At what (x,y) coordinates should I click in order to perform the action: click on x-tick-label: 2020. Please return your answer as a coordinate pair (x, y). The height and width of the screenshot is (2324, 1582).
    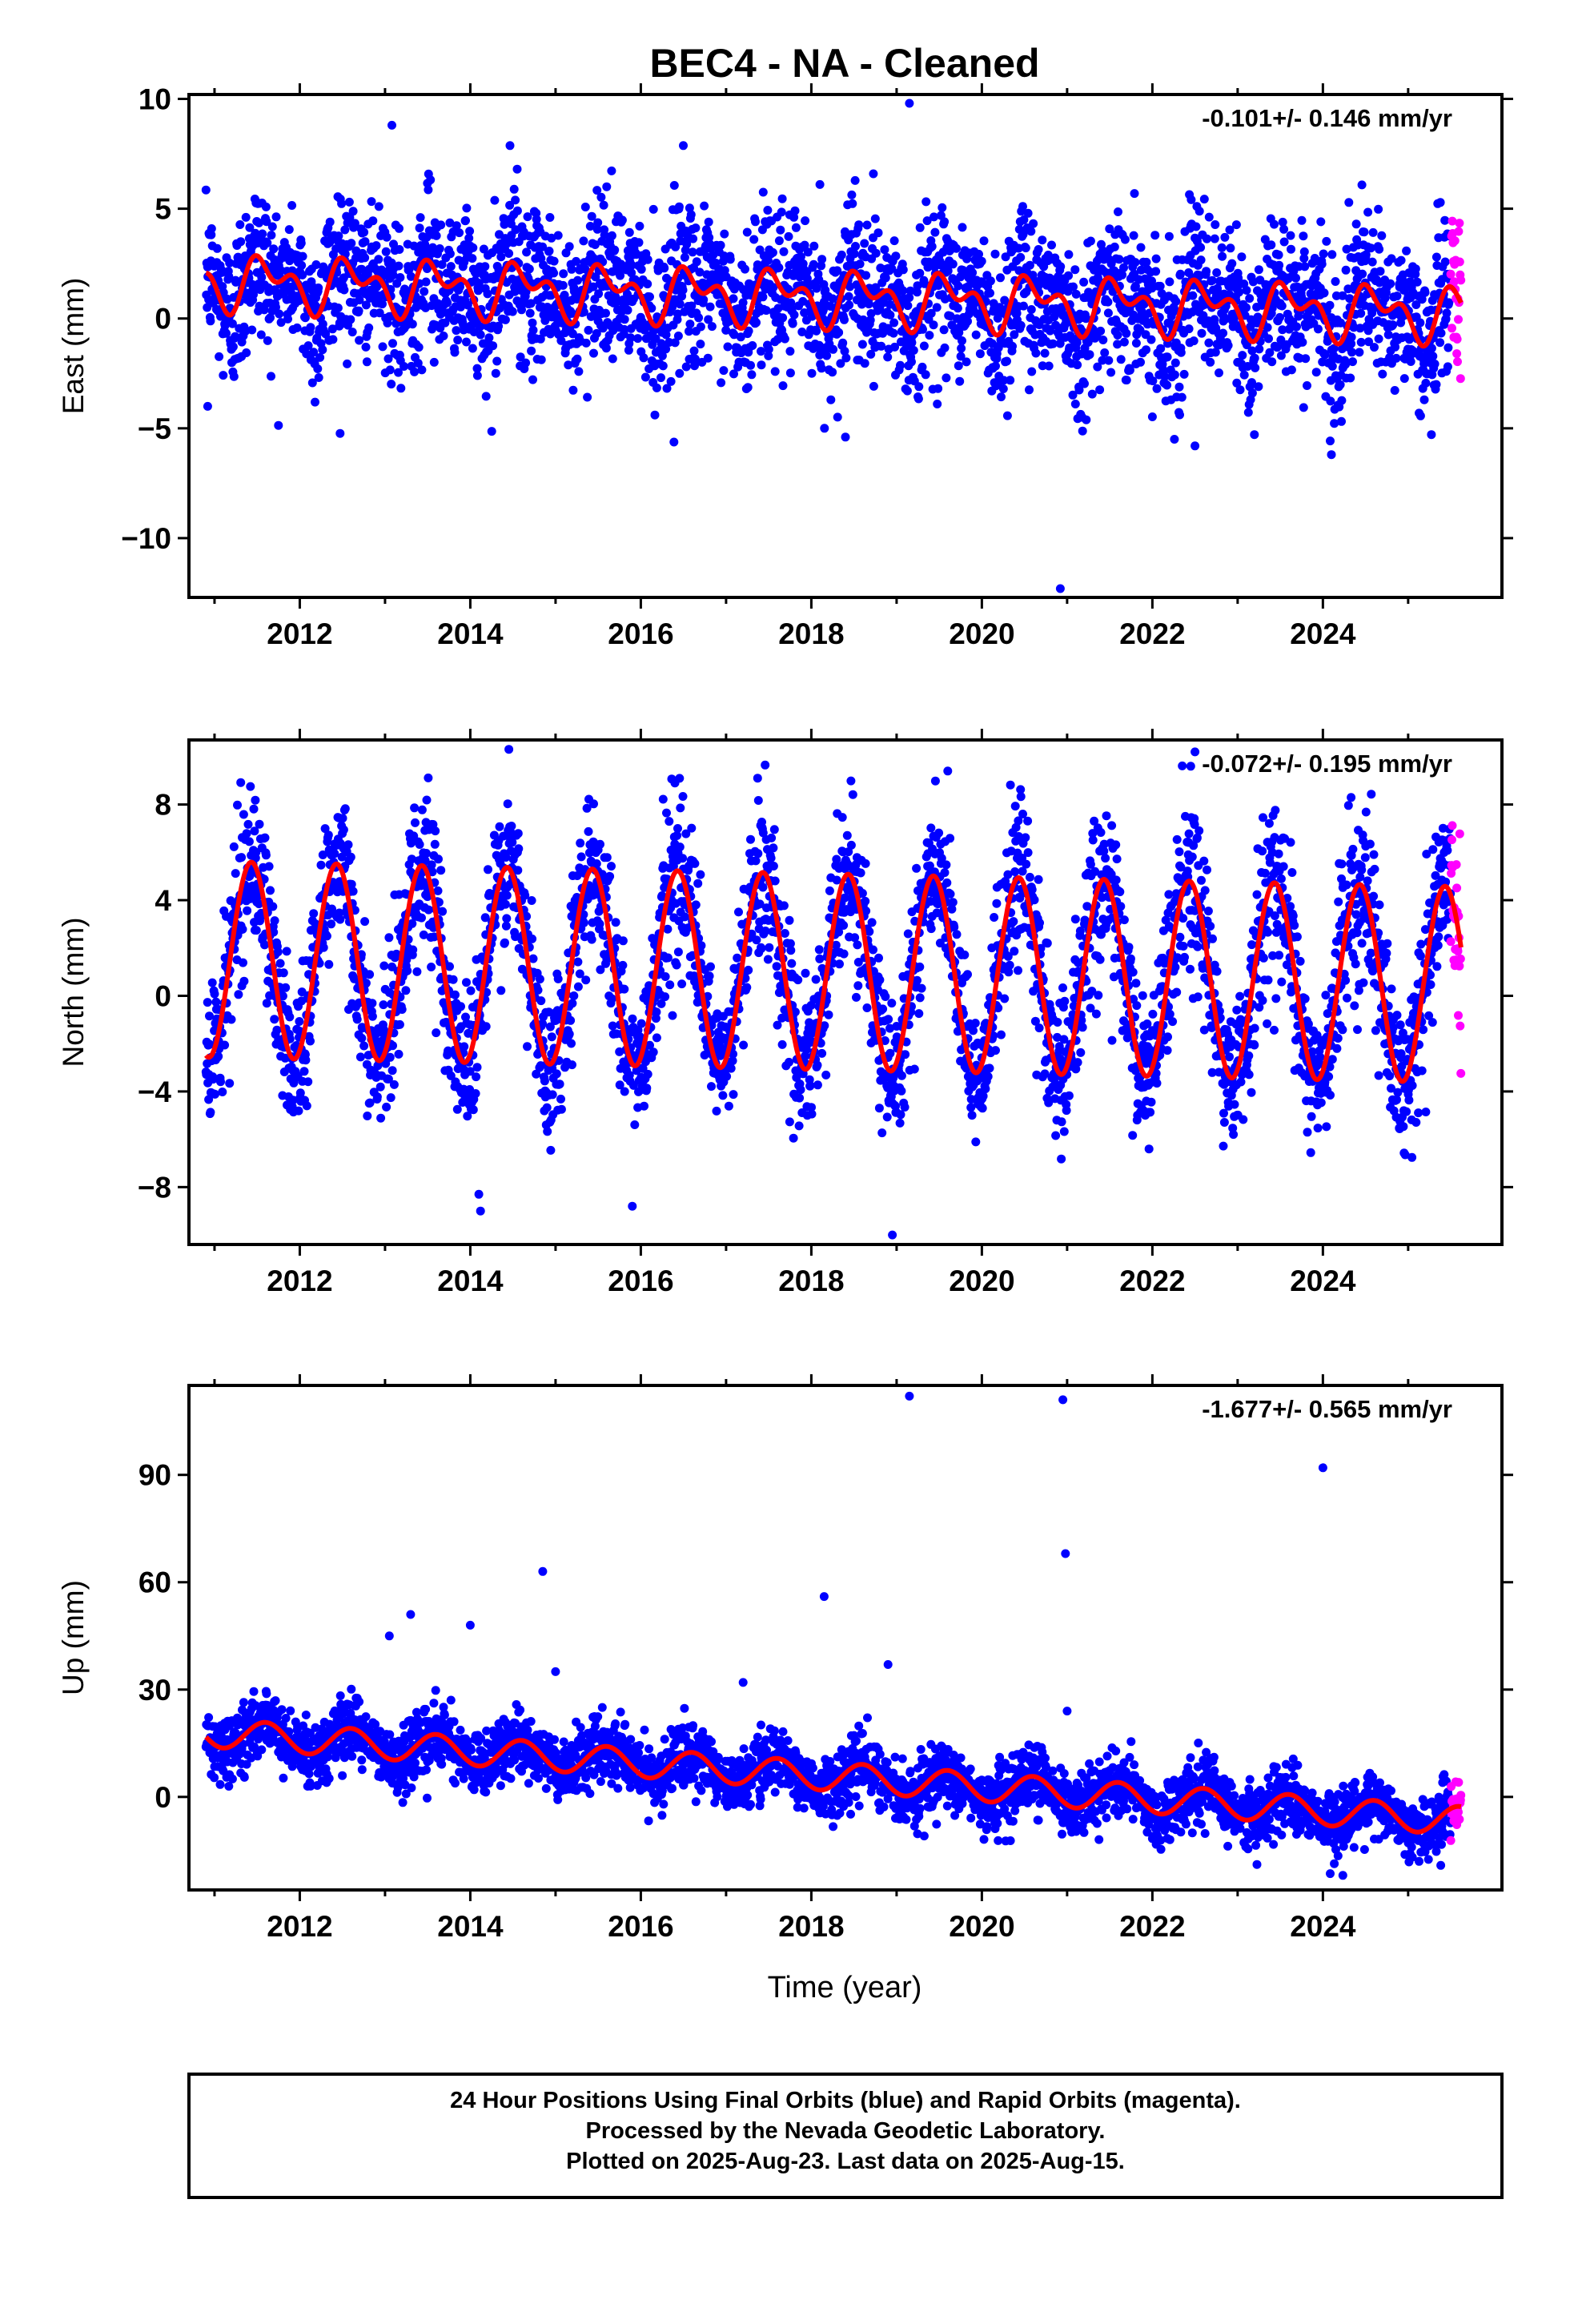
    Looking at the image, I should click on (982, 633).